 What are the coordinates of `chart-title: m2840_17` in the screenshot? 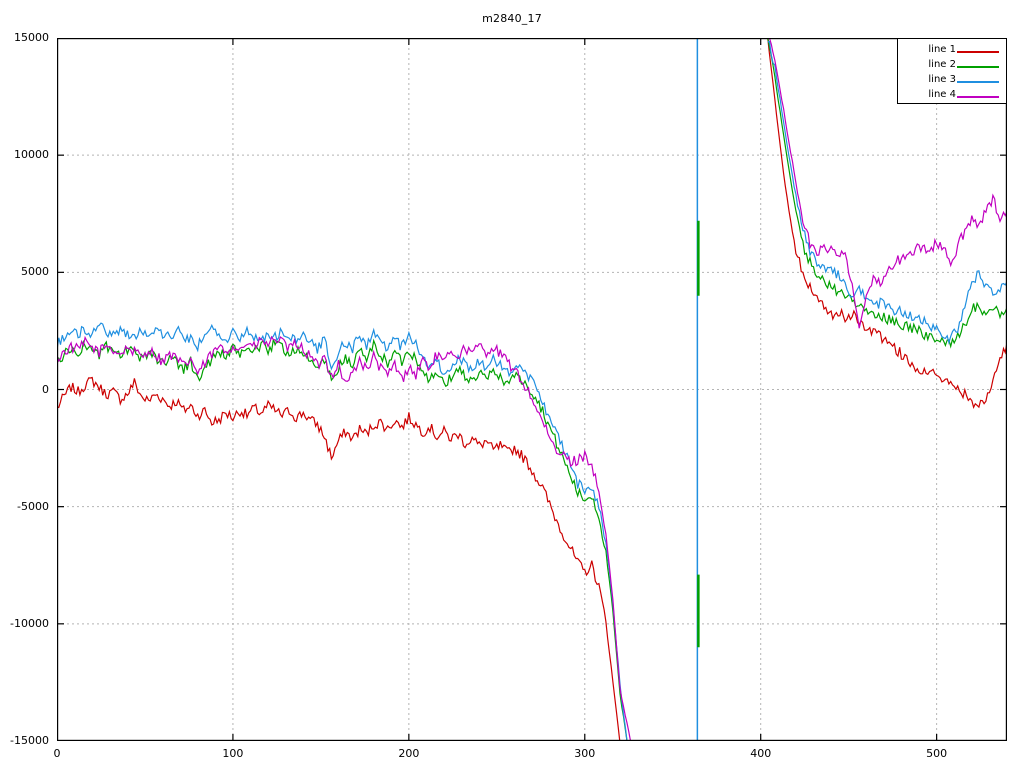 It's located at (512, 18).